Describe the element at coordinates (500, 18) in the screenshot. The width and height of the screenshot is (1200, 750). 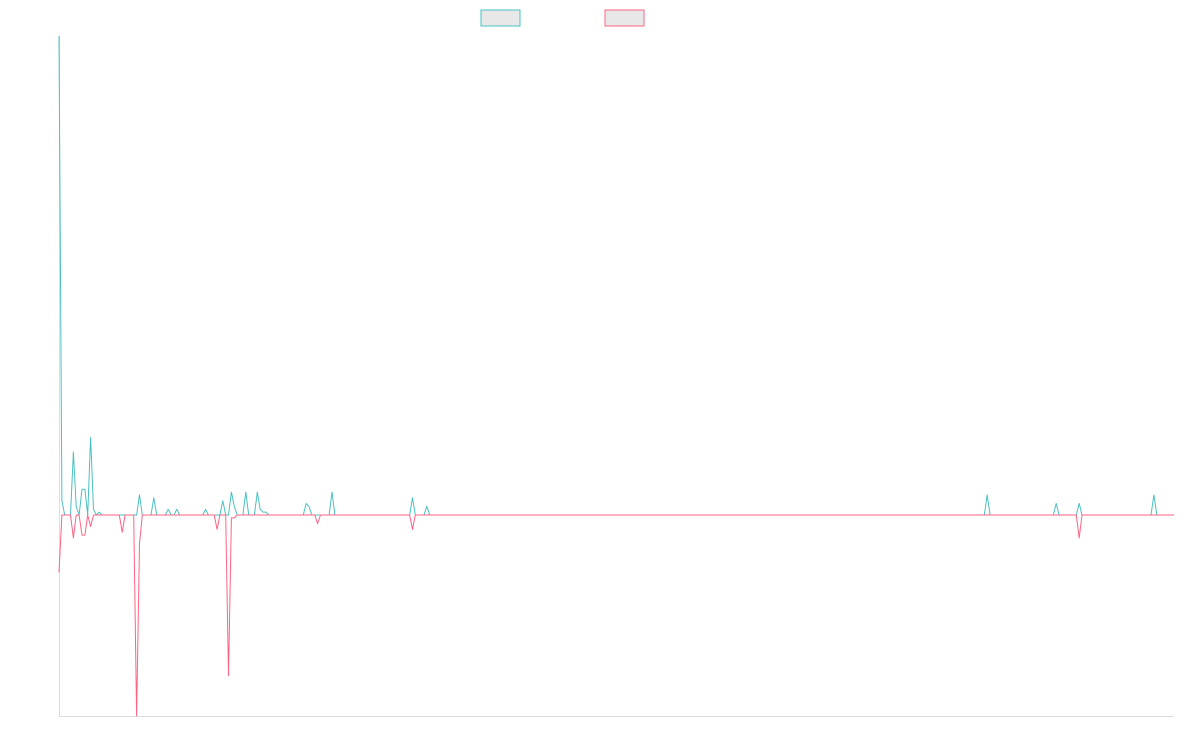
I see `legend-swatch-series-a` at that location.